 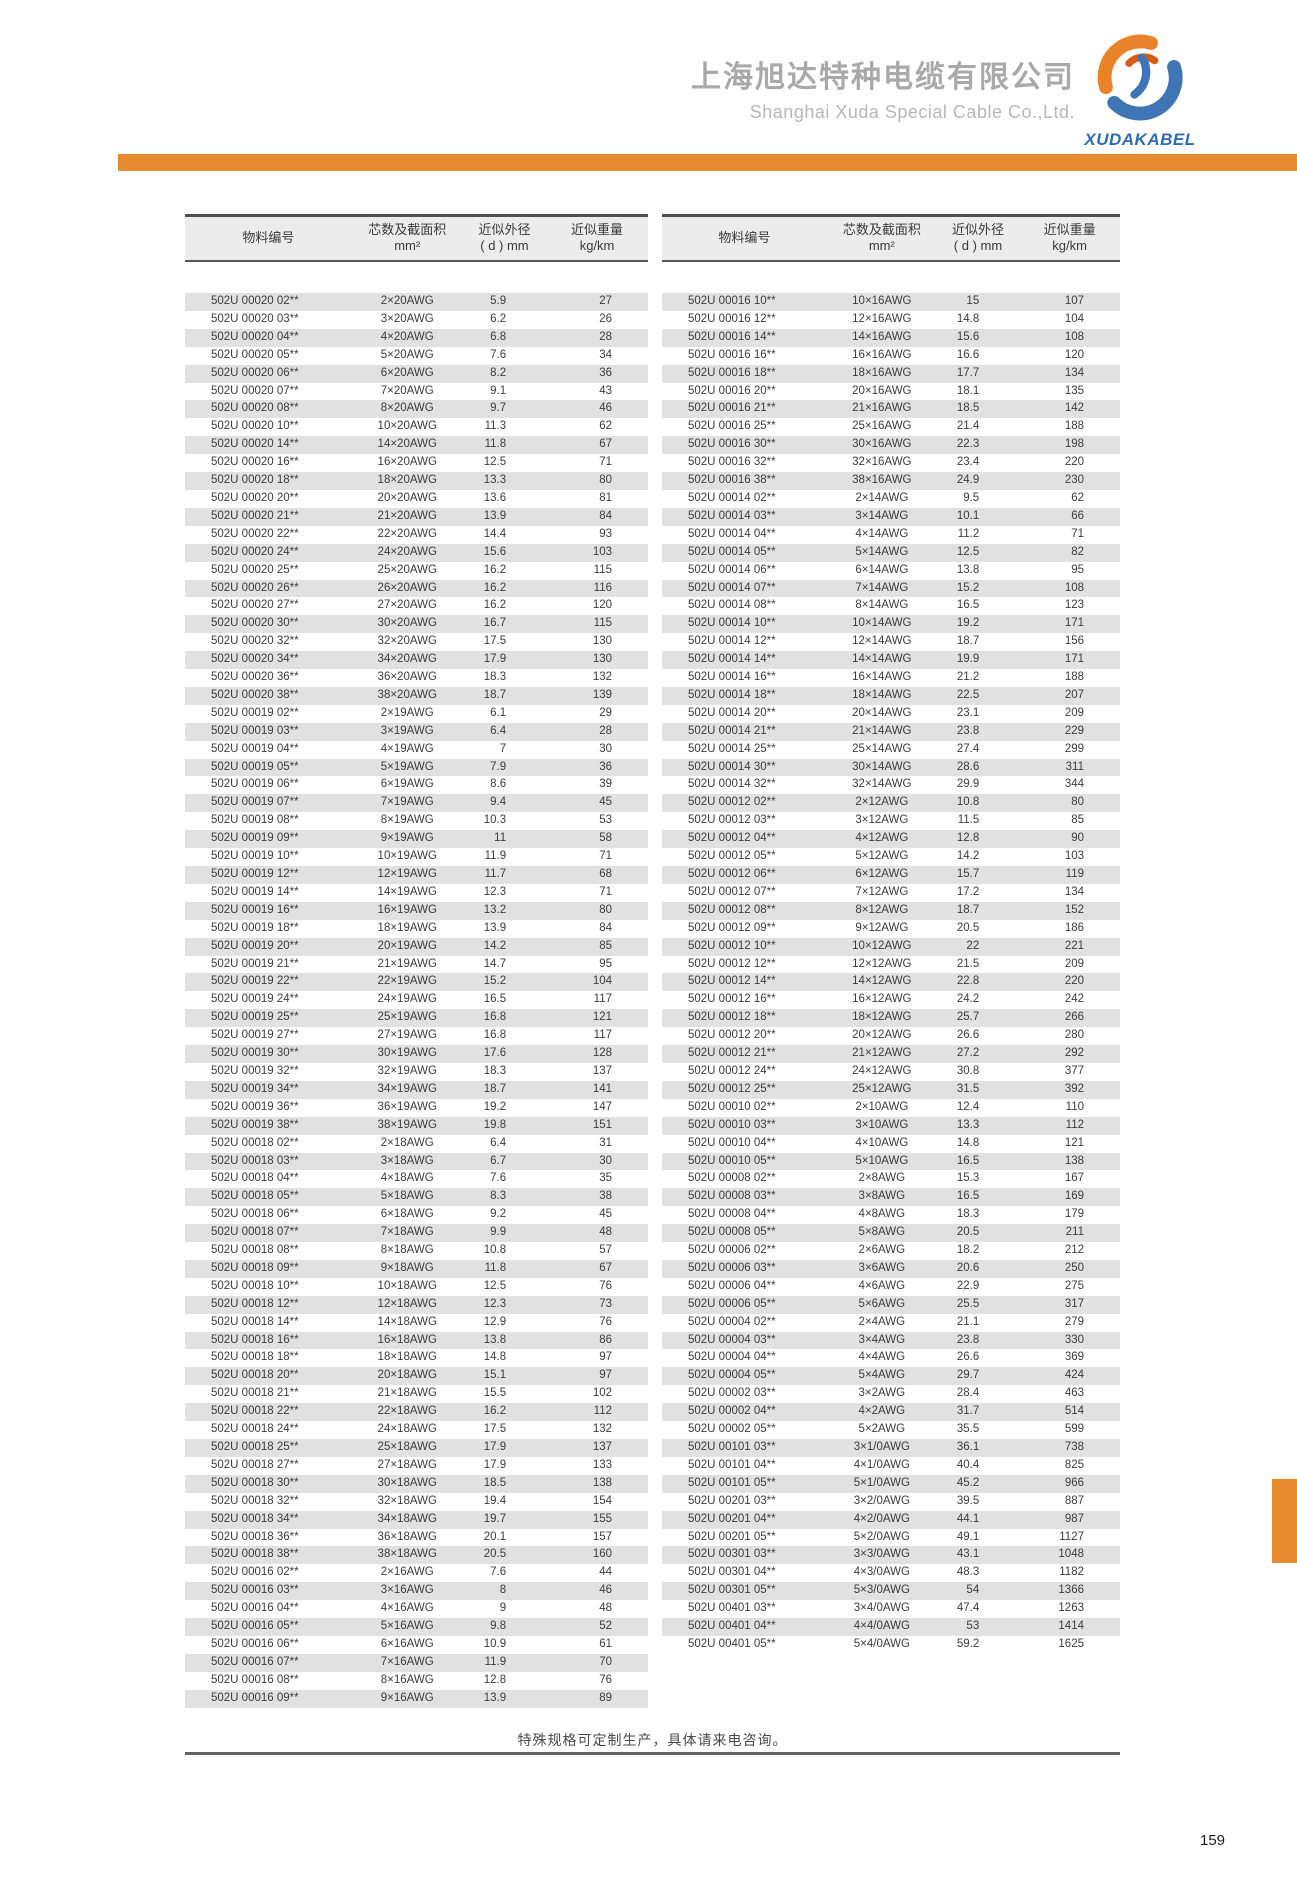 What do you see at coordinates (891, 1089) in the screenshot?
I see `table-row: 502U 00012 25** 25×12AWG 31.5 392` at bounding box center [891, 1089].